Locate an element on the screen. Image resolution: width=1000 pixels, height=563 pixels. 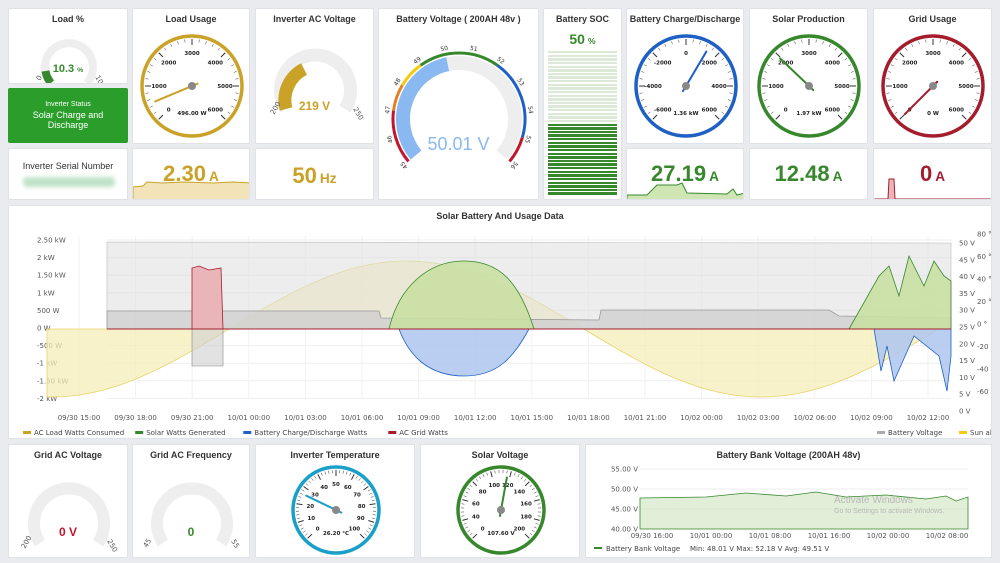
inverter-status-value: Solar Charge and Discharge is located at coordinates (68, 120).